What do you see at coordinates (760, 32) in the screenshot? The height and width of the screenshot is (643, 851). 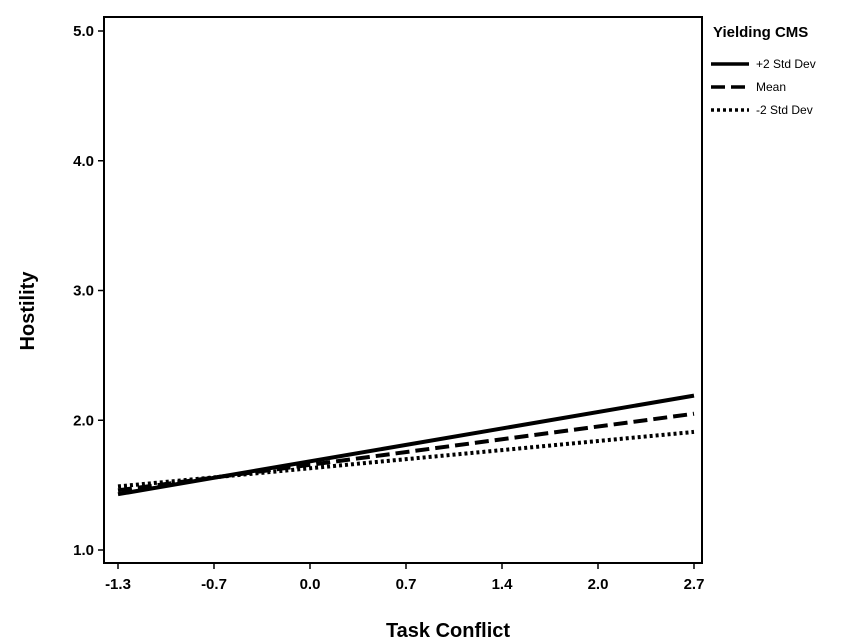 I see `legend-title: Yielding CMS` at bounding box center [760, 32].